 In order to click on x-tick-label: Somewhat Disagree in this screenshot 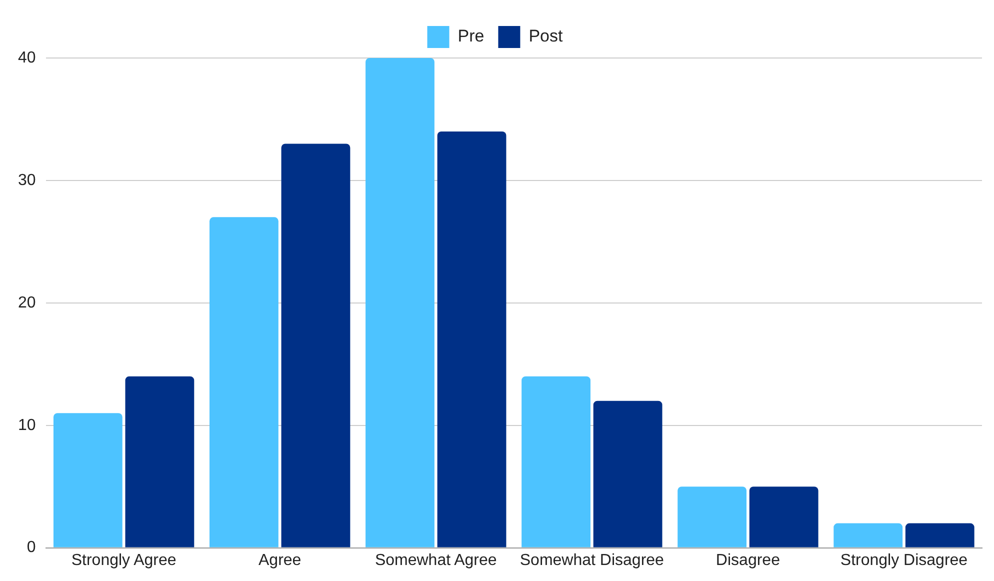, I will do `click(592, 560)`.